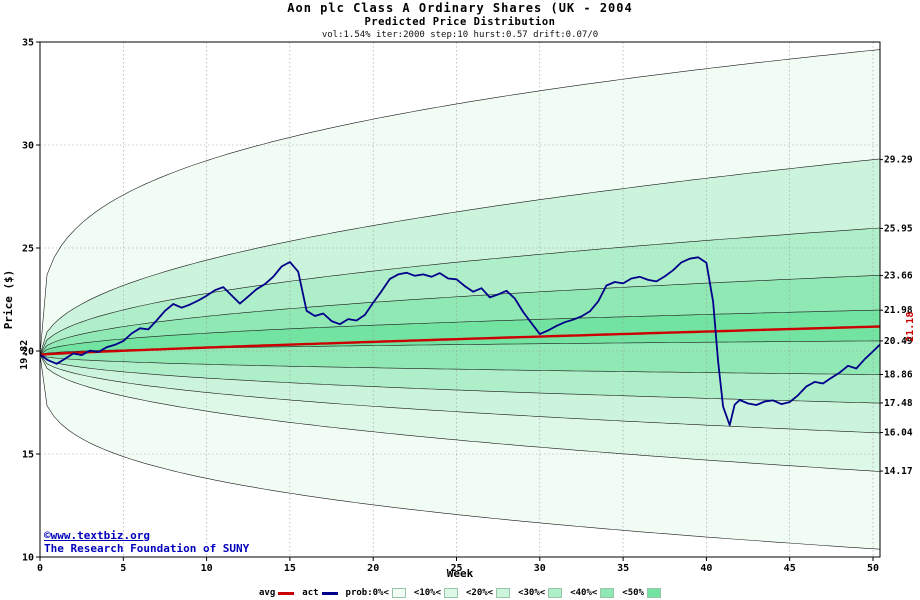  I want to click on svg-text: 29.29, so click(898, 160).